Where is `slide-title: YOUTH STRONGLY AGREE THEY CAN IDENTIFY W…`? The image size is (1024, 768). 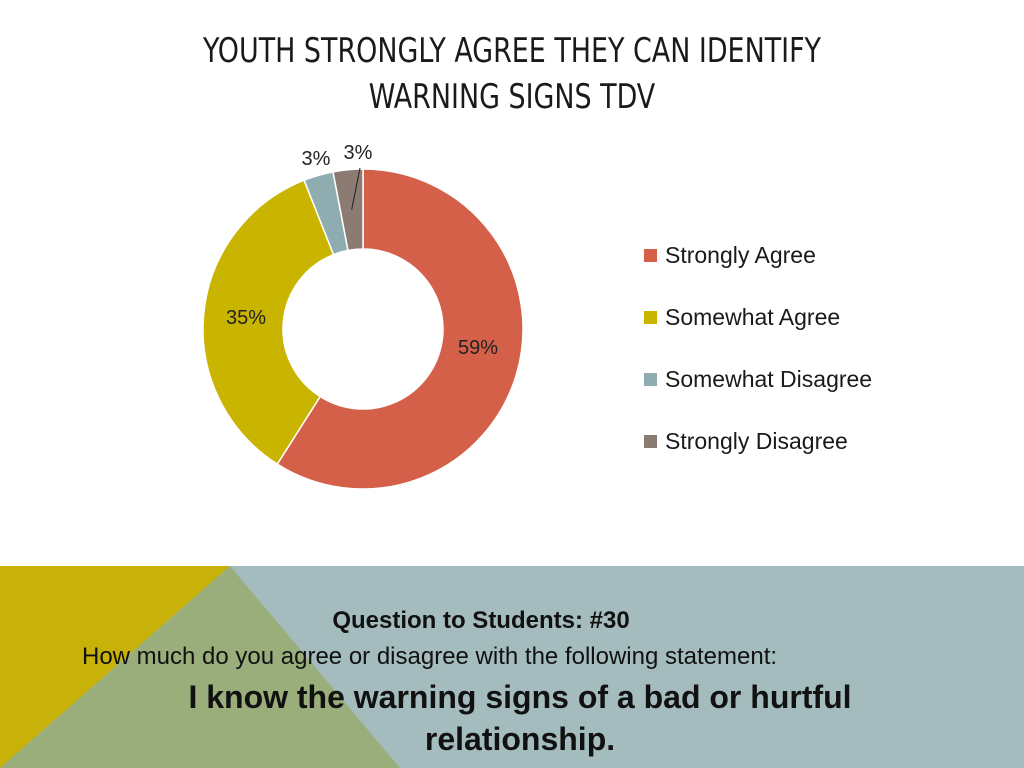
slide-title: YOUTH STRONGLY AGREE THEY CAN IDENTIFY W… is located at coordinates (511, 74).